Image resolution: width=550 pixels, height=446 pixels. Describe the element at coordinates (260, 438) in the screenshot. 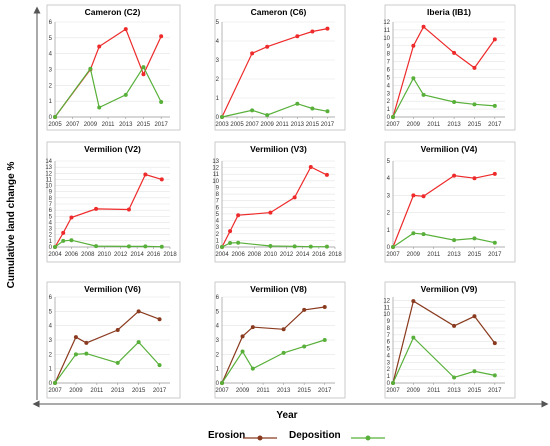

I see `legend-erosion-marker` at that location.